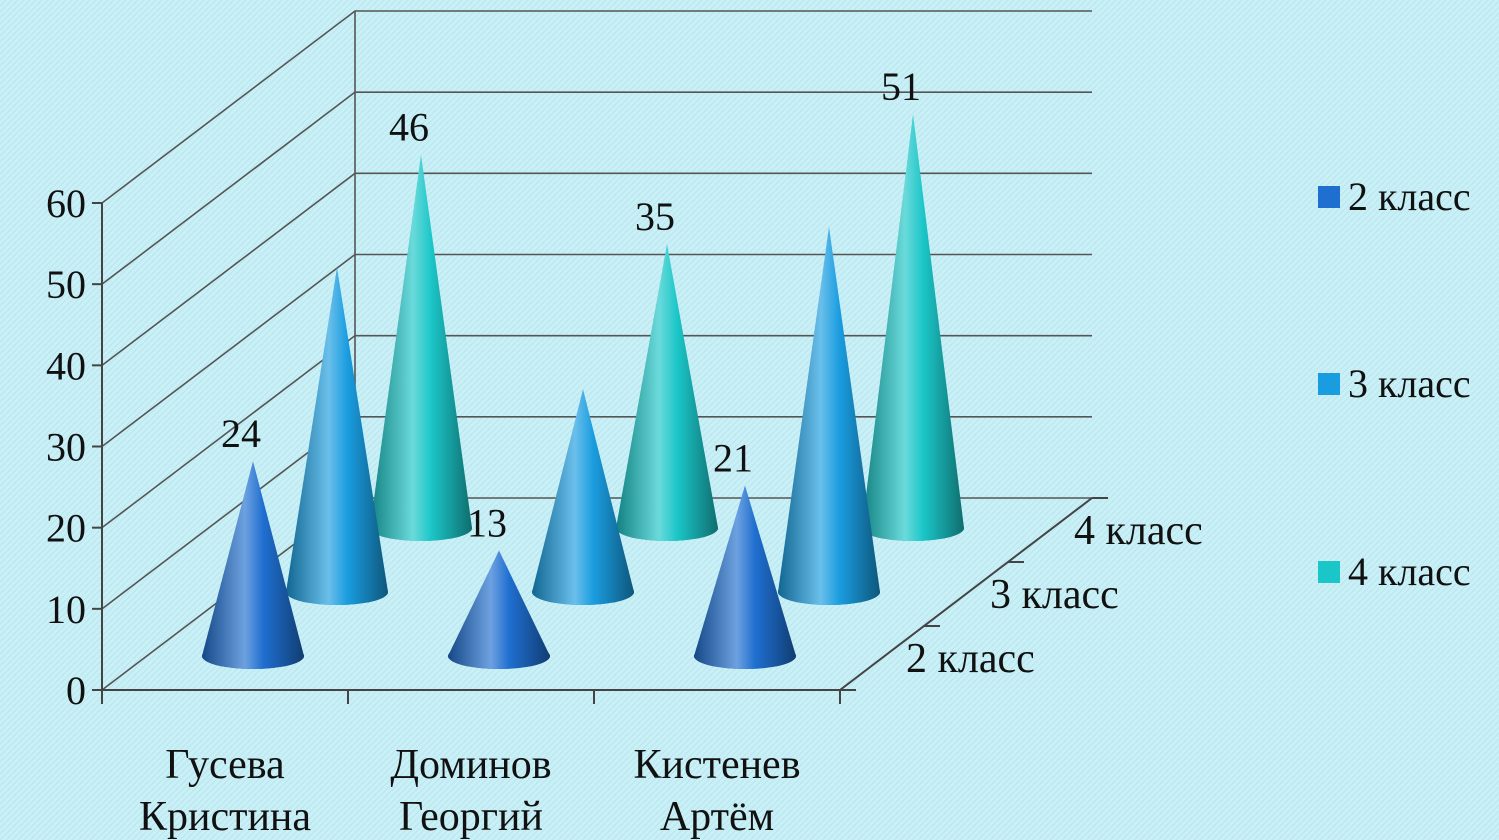 The image size is (1499, 840). I want to click on legend: 2 класс 3 класс 4 класс, so click(1394, 384).